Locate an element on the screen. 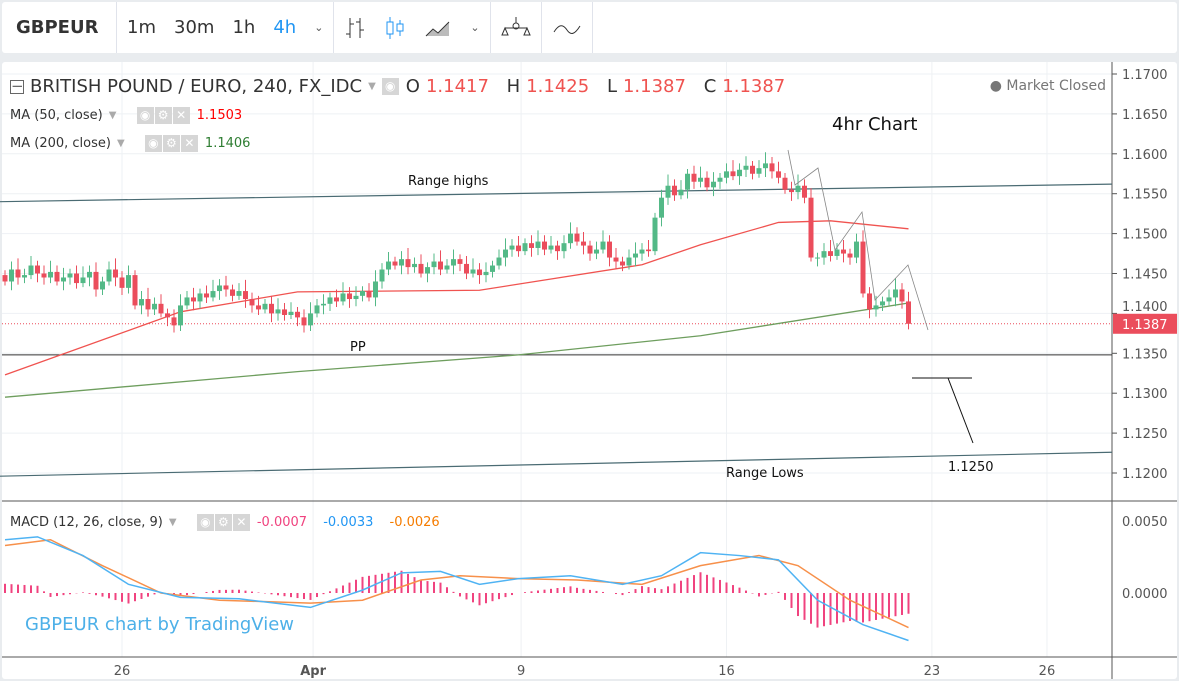 The image size is (1179, 681). indicators-icon is located at coordinates (567, 28).